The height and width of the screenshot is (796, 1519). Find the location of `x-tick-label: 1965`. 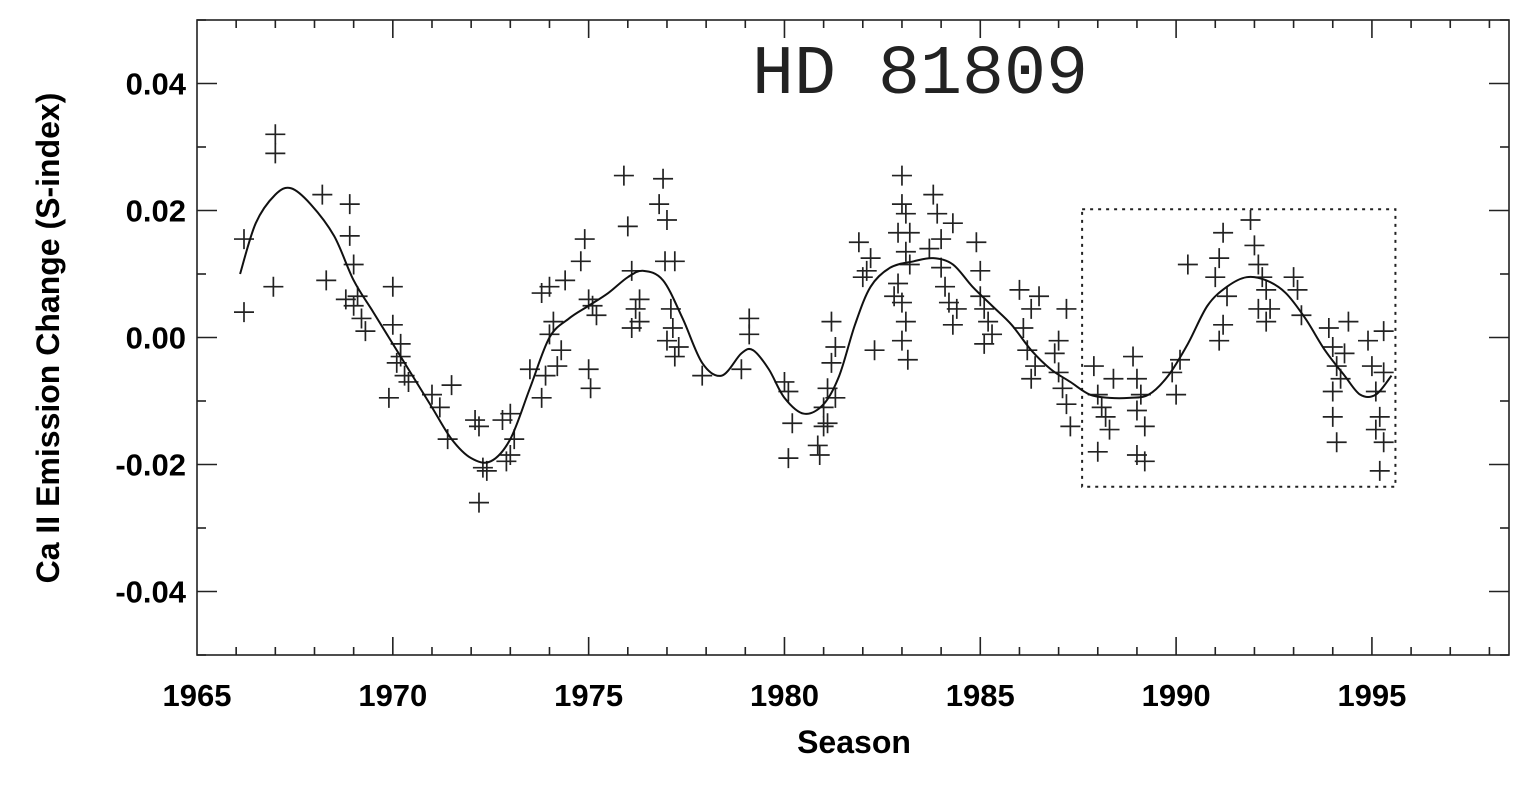

x-tick-label: 1965 is located at coordinates (197, 695).